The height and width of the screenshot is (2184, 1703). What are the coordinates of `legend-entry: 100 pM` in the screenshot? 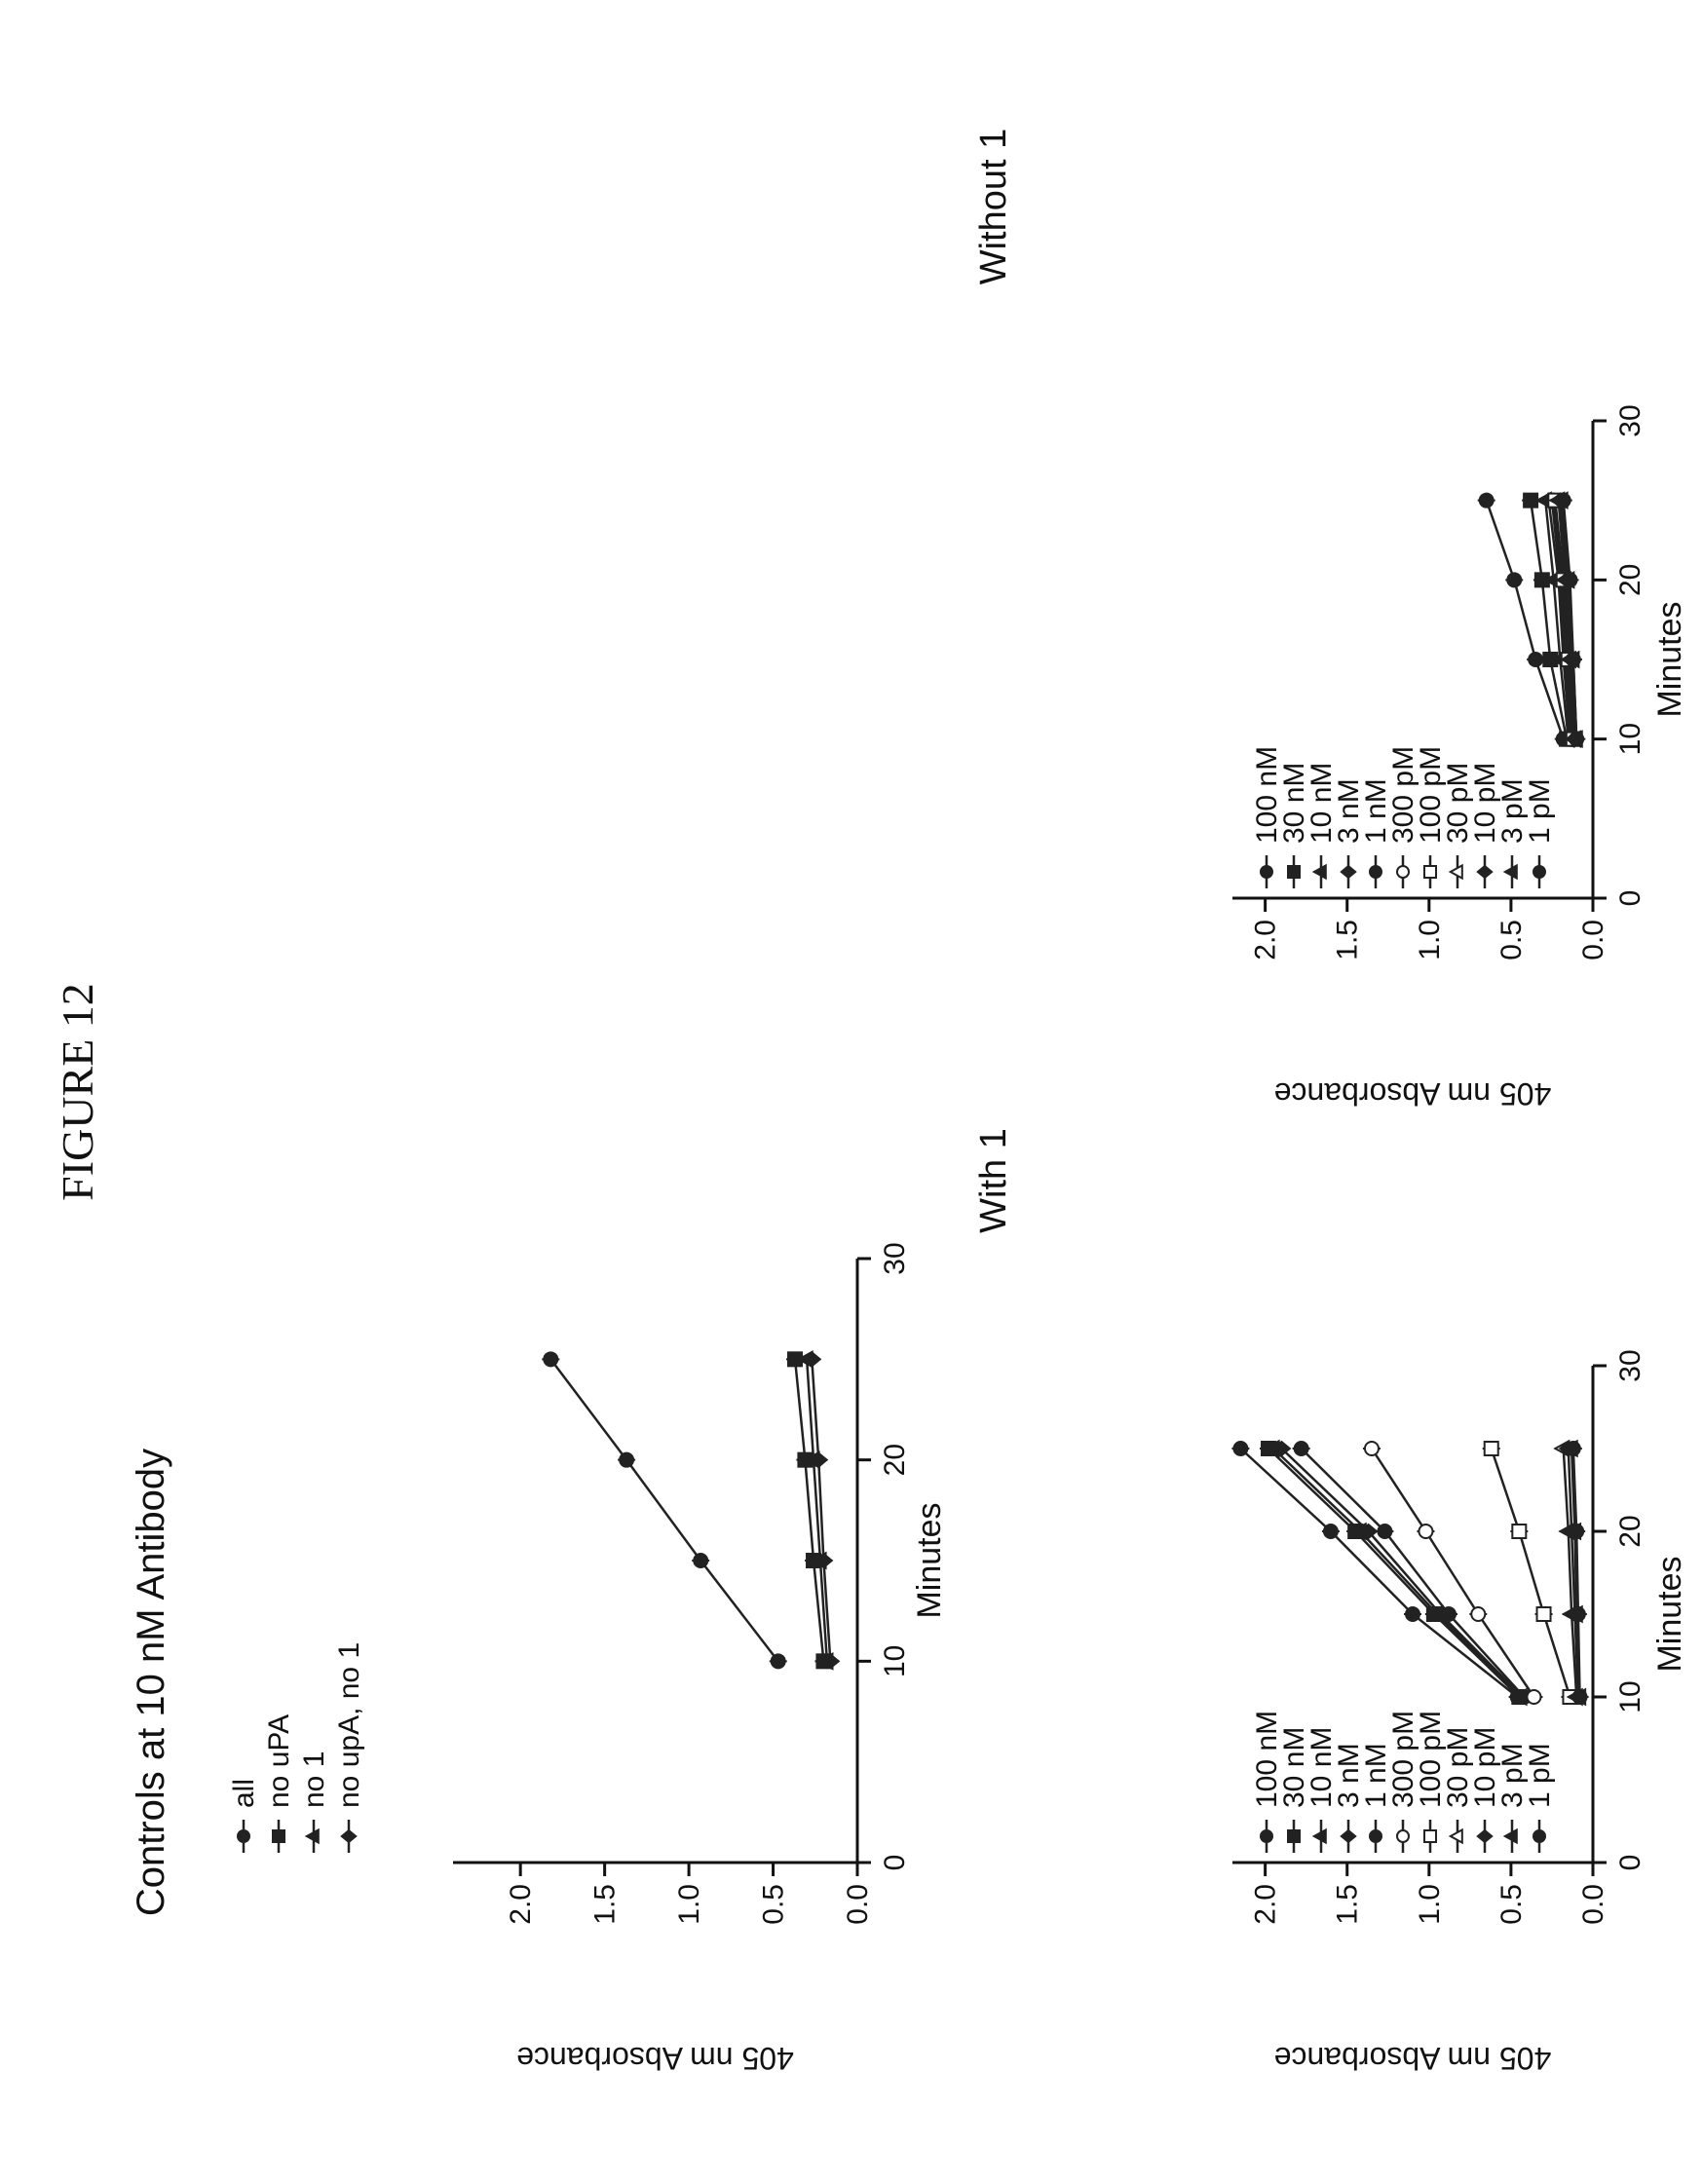 It's located at (1431, 1782).